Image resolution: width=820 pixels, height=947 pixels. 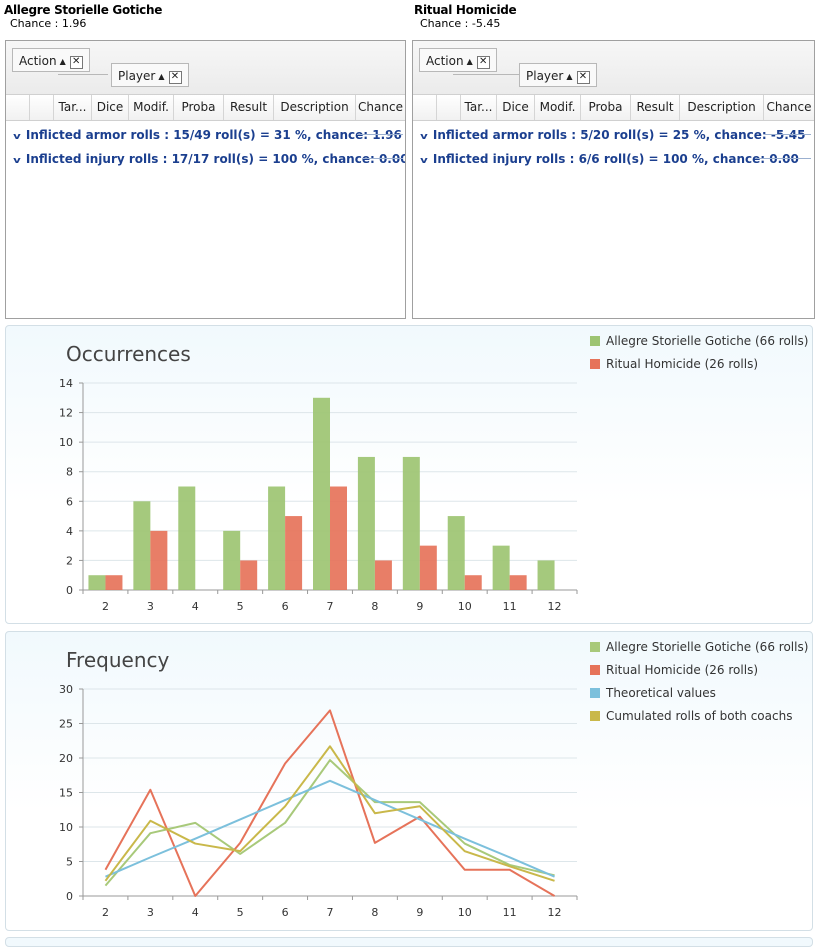 I want to click on y-tick-label: 4, so click(x=69, y=531).